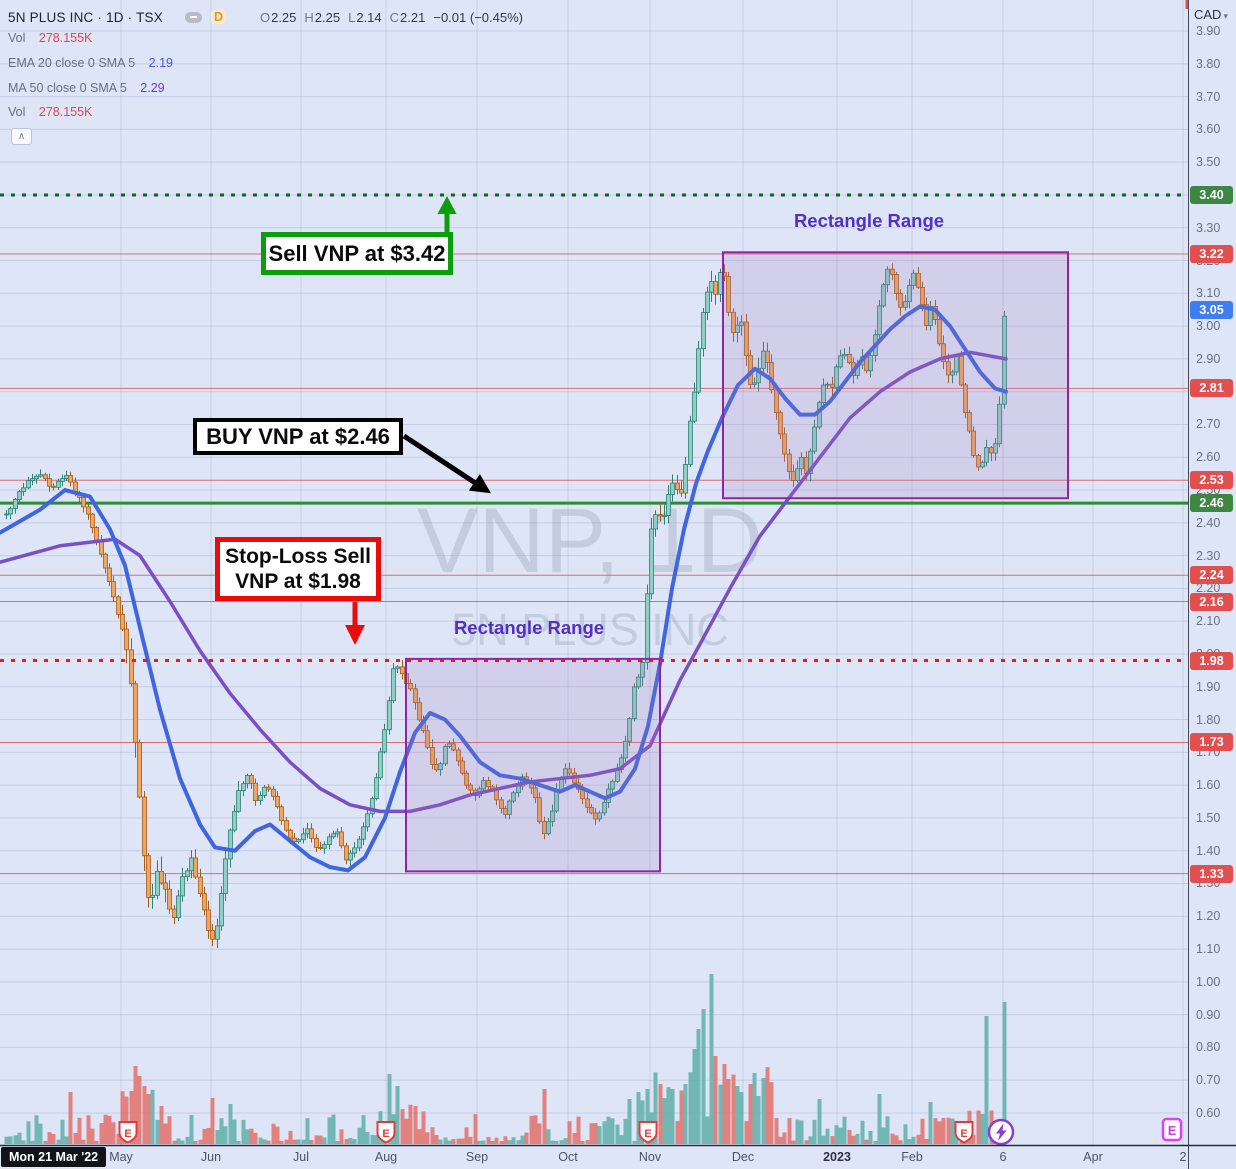  I want to click on price-tick: 1.00, so click(1208, 981).